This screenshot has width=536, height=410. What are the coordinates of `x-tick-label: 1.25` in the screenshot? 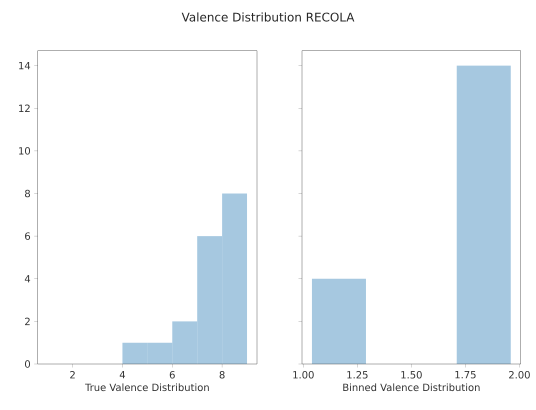 It's located at (357, 375).